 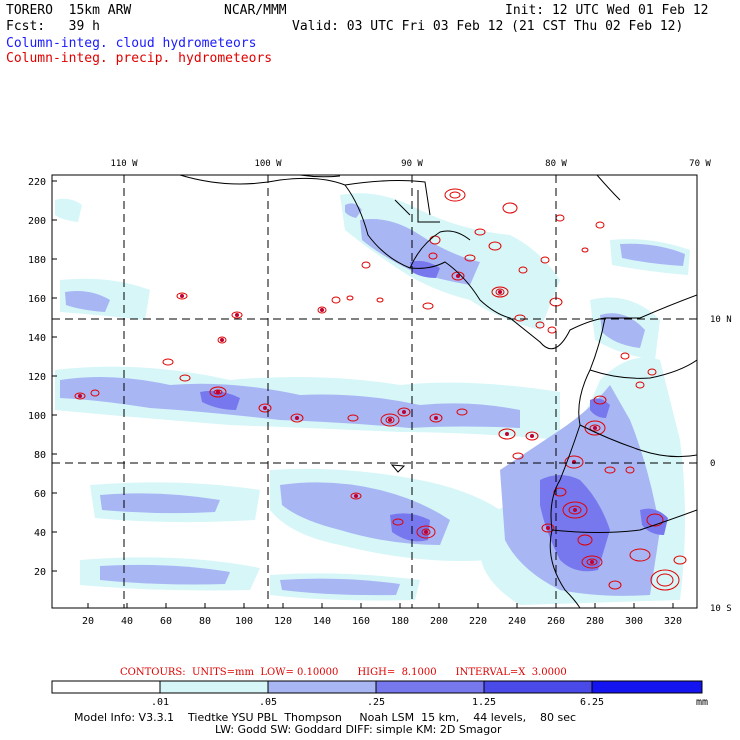 I want to click on forecast-hour: Fcst: 39 h, so click(x=53, y=26).